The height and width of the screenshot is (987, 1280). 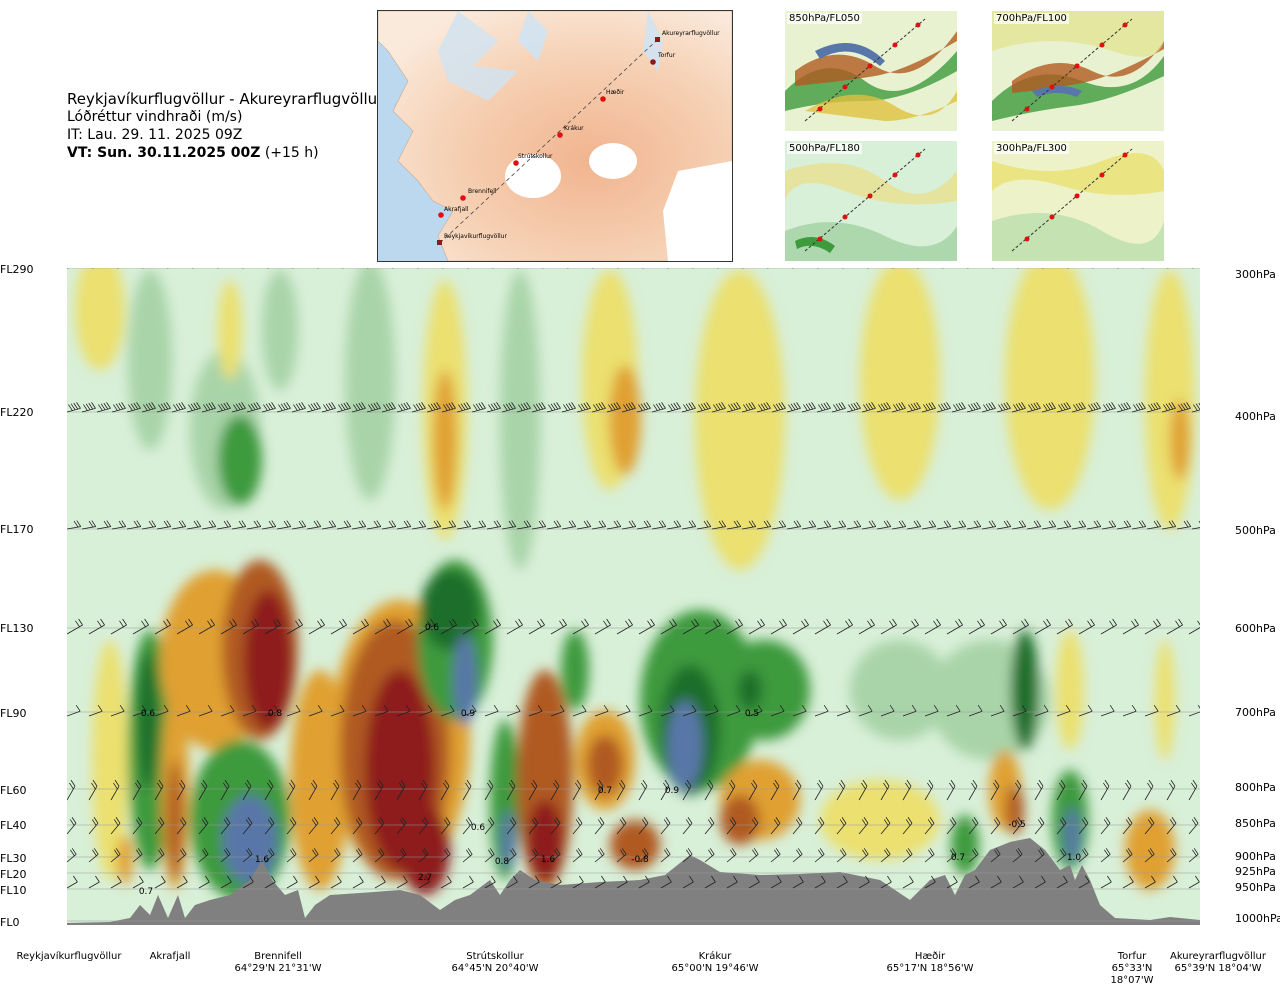 I want to click on thumbnail-300hpa: 300hPa/FL300, so click(x=1078, y=201).